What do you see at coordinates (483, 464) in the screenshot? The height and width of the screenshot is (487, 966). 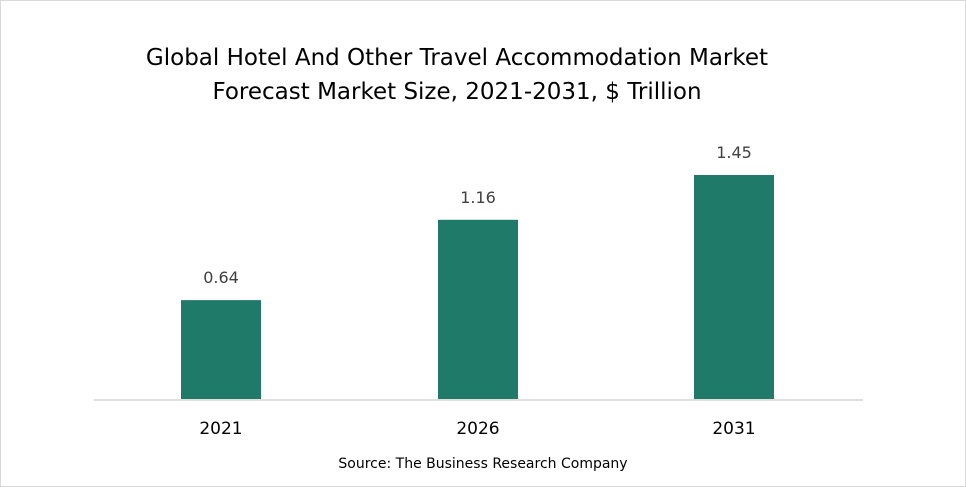 I see `source-note: Source: The Business Research Company` at bounding box center [483, 464].